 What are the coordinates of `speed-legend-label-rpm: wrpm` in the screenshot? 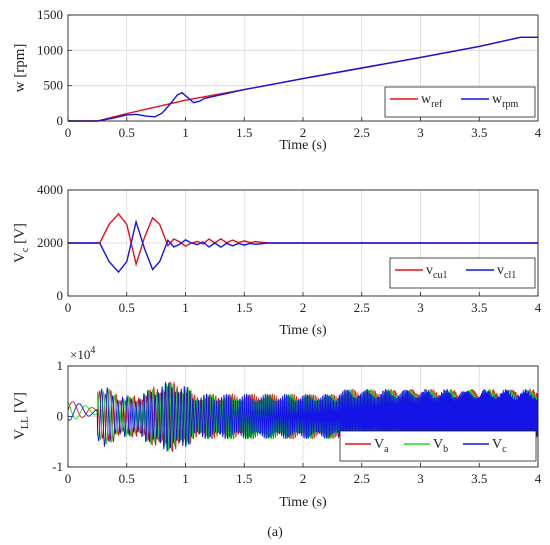 It's located at (505, 101).